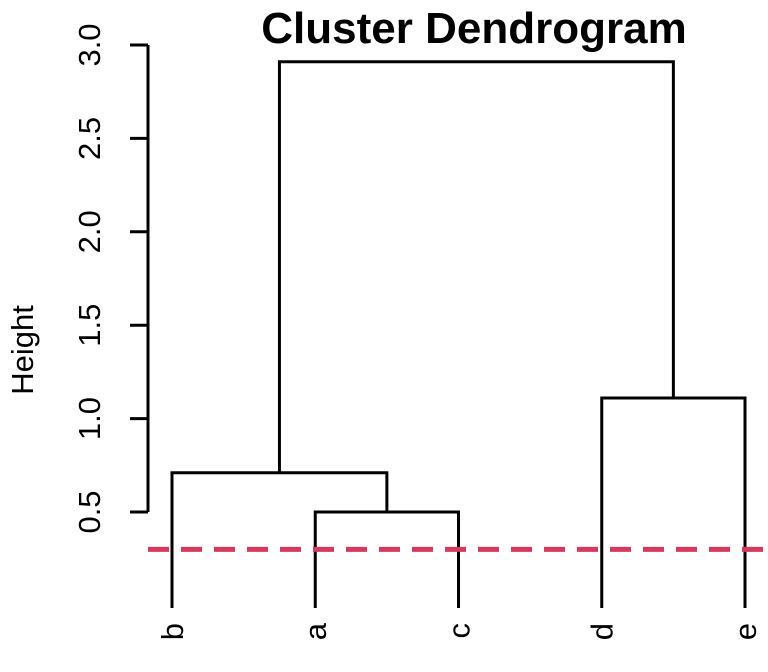 The width and height of the screenshot is (768, 672). I want to click on y-tick-labels: 0.5 1.0 1.5 2.0 2.5 3.0, so click(89, 278).